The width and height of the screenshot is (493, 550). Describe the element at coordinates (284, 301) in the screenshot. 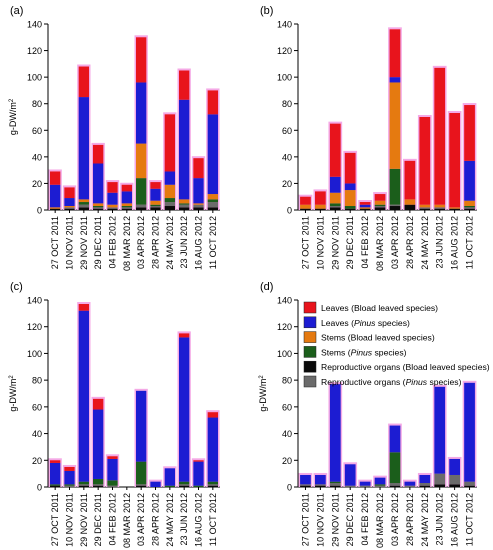

I see `y-tick-label: 140` at that location.